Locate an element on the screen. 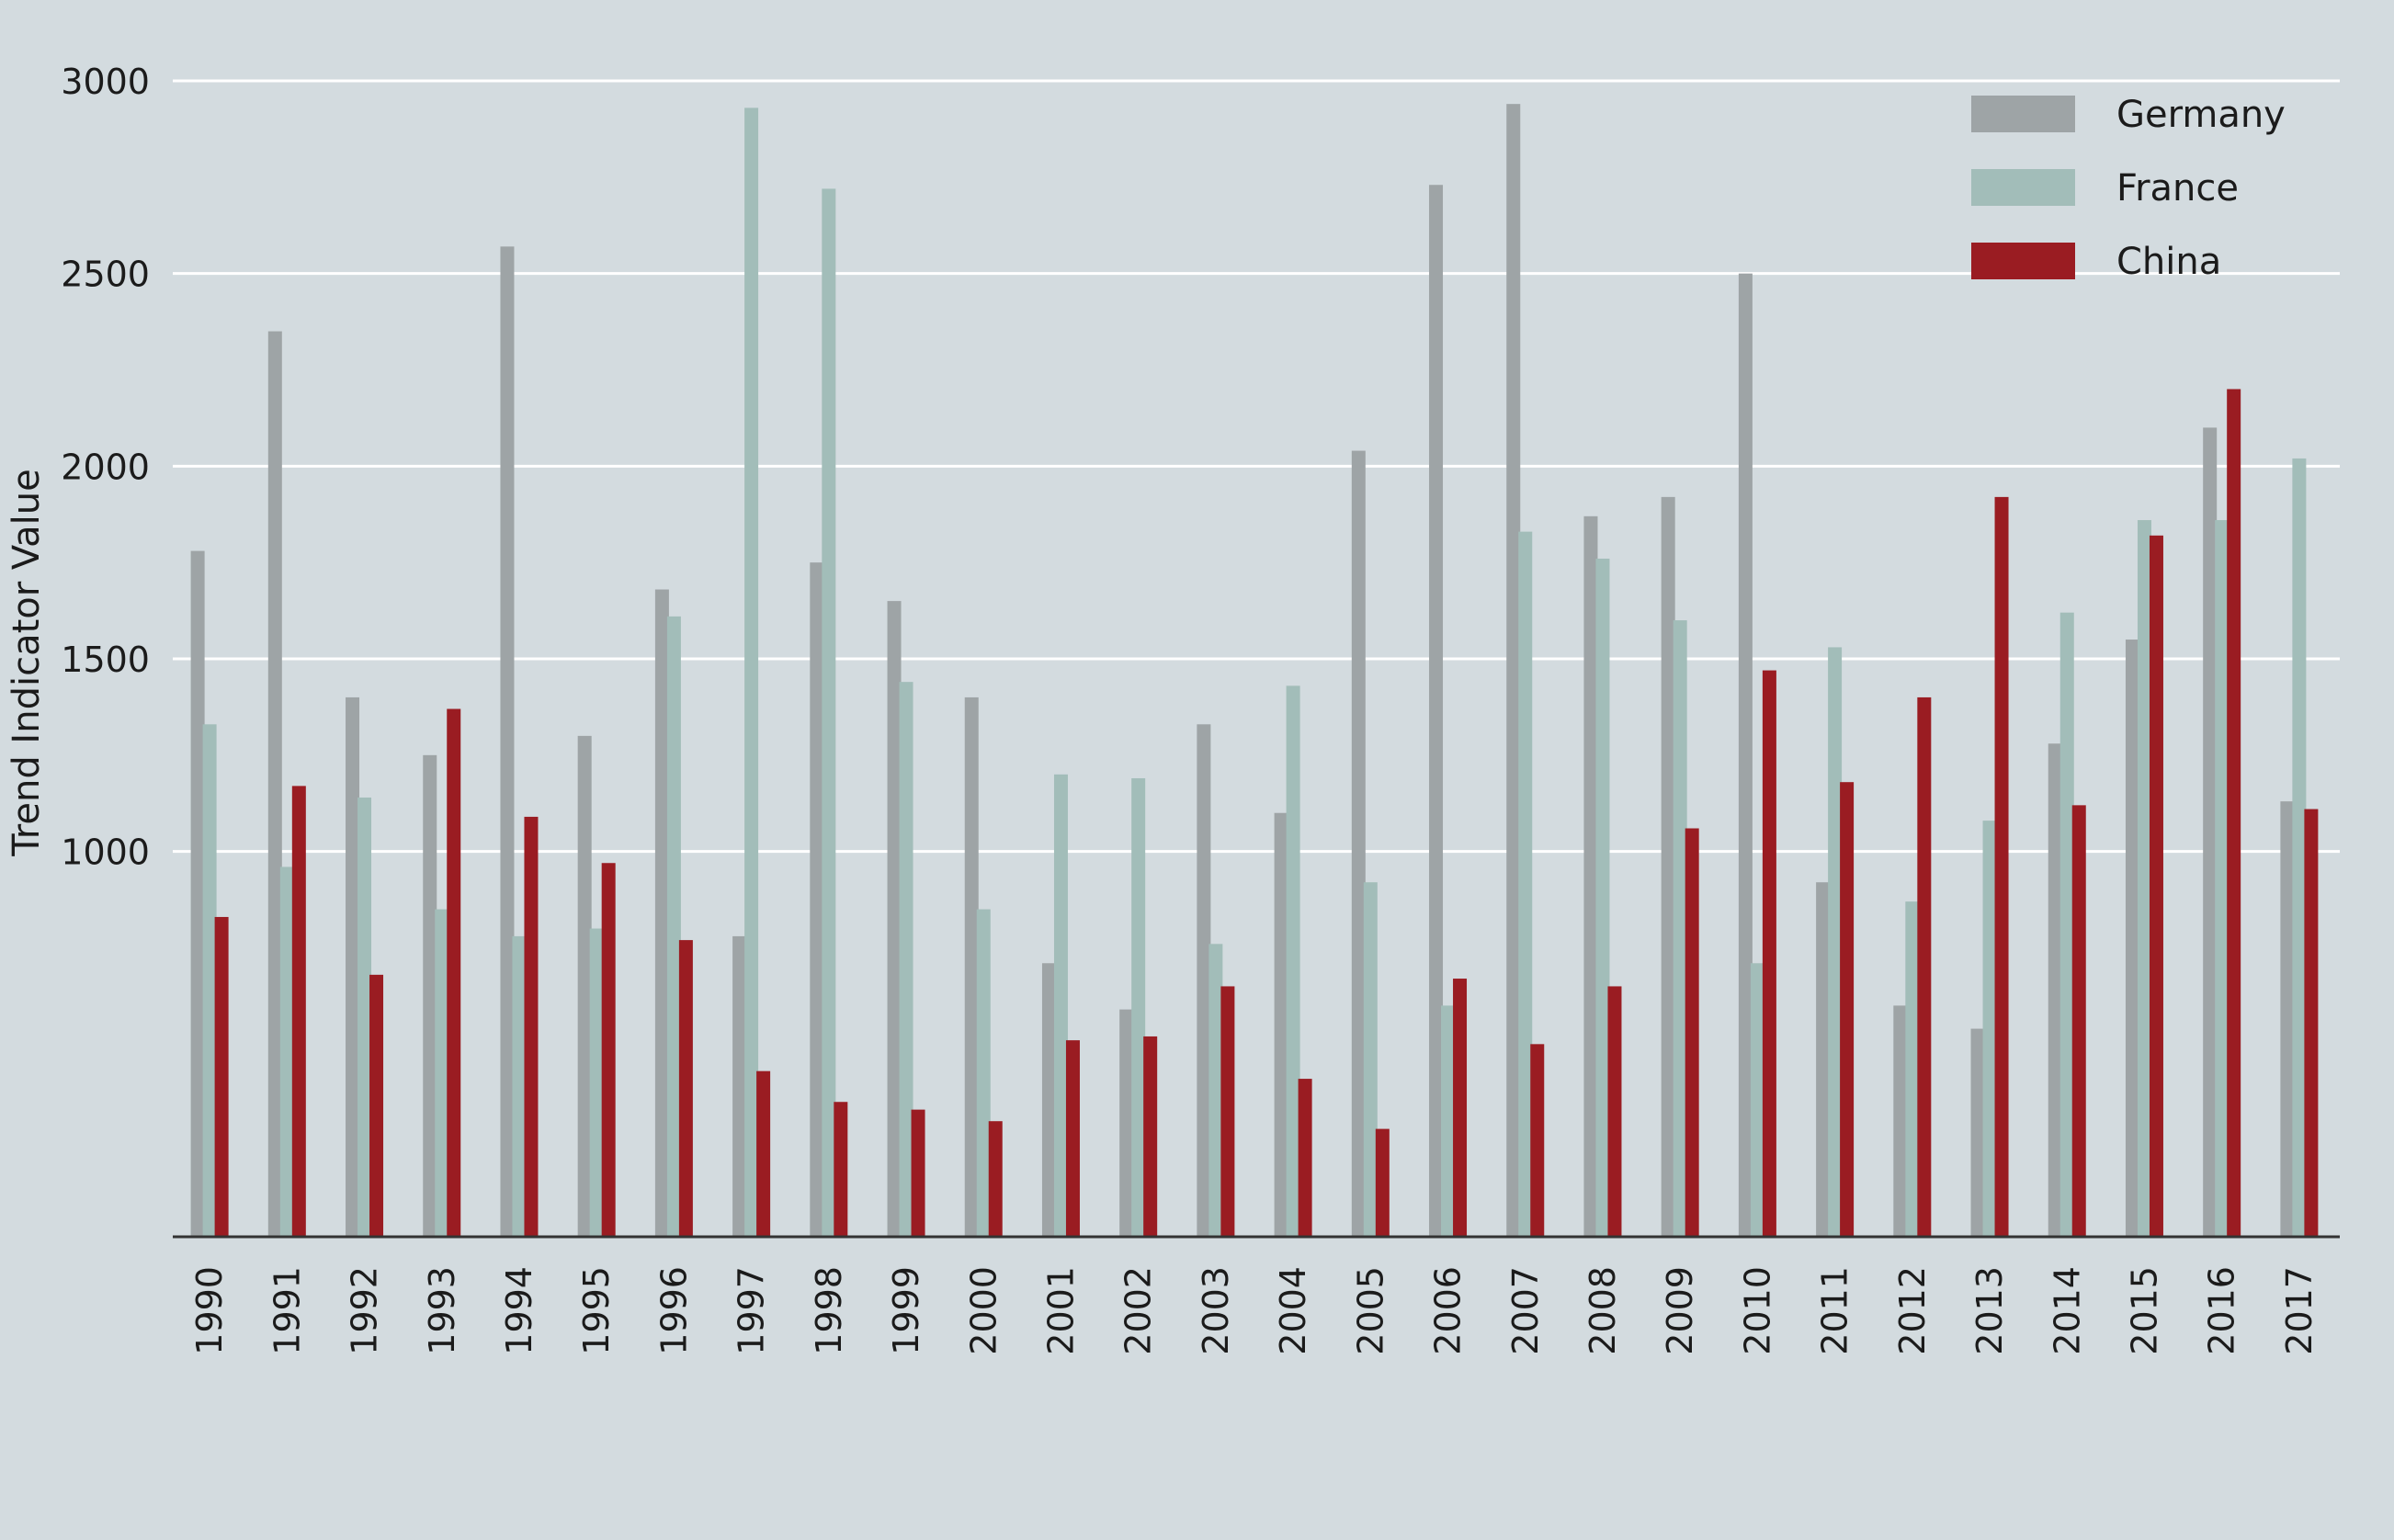 This screenshot has width=2394, height=1540. bar-france-1998 is located at coordinates (829, 712).